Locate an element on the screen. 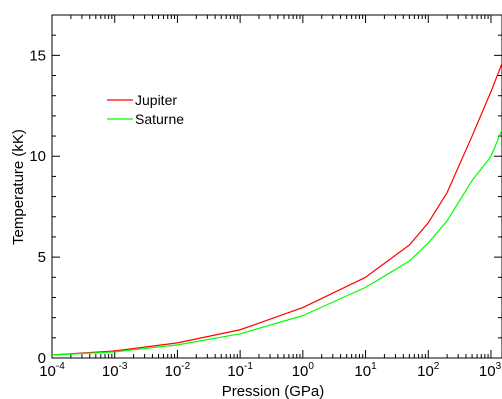  legend-label-saturne: Saturne is located at coordinates (159, 119).